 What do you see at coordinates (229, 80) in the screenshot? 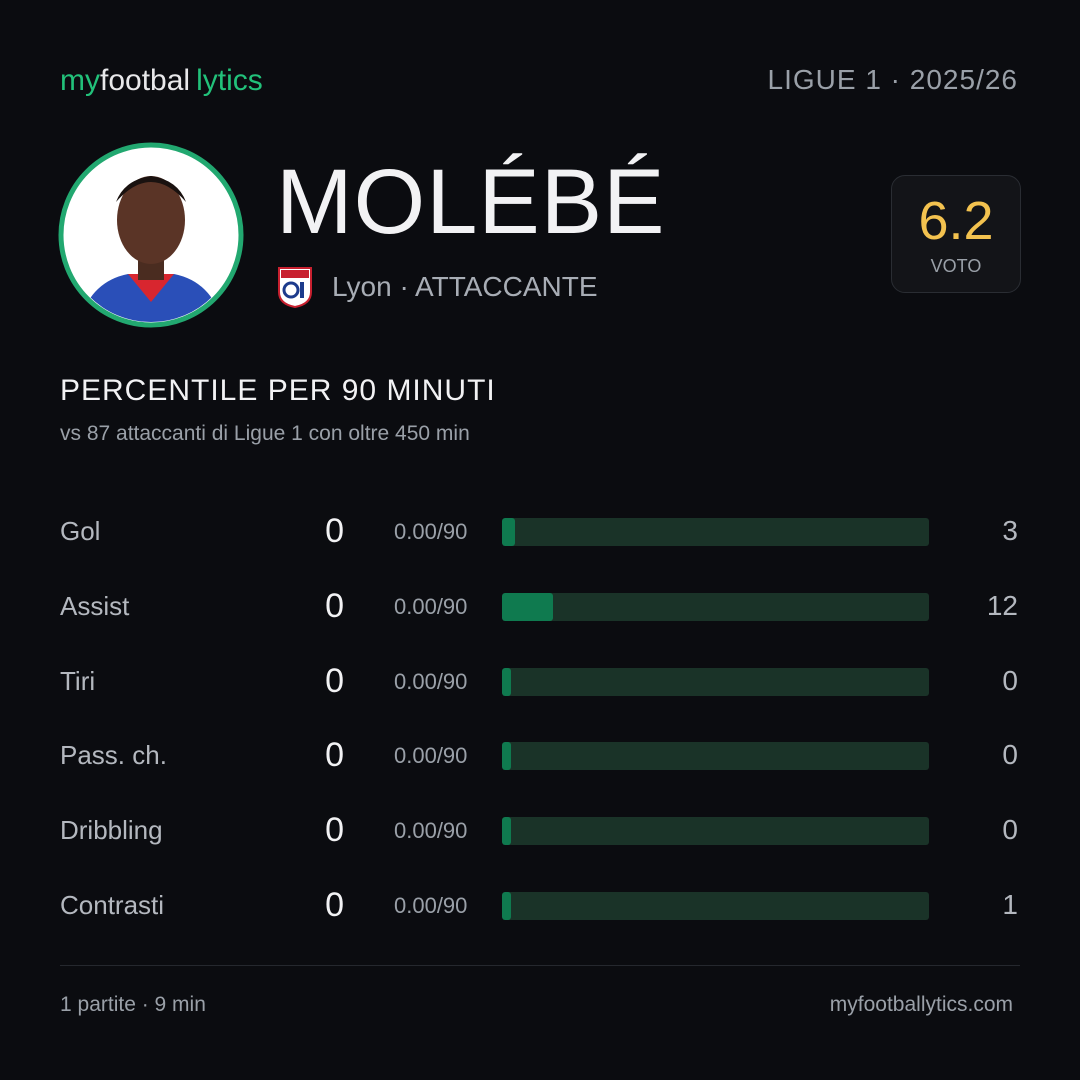
I see `brand-part: lytics` at bounding box center [229, 80].